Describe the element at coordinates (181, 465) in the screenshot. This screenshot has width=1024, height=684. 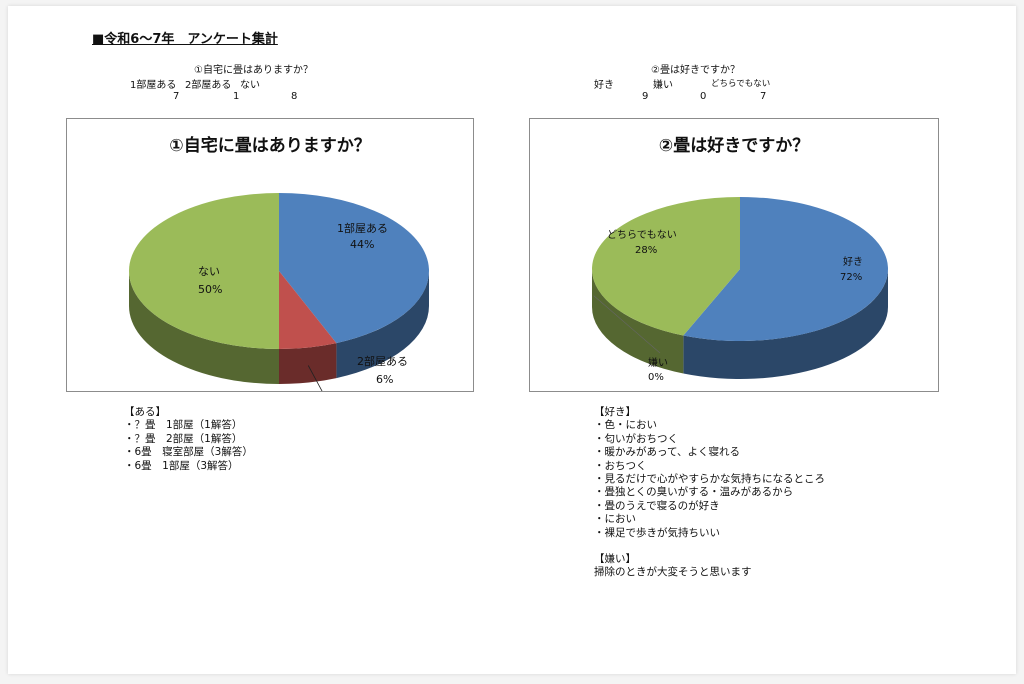
I see `q1-notes-item: ・6畳 1部屋（3解答）` at that location.